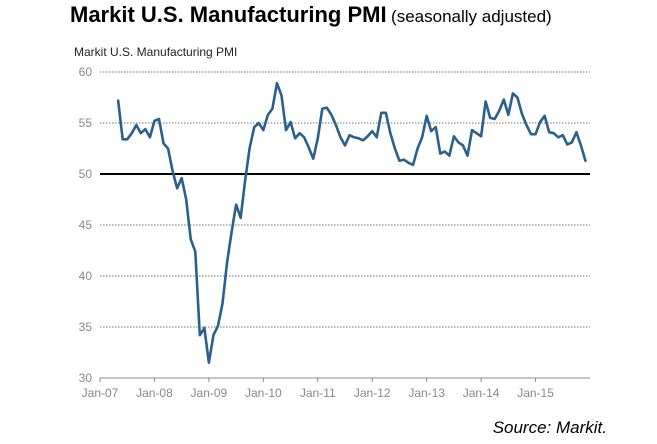 The width and height of the screenshot is (657, 444). I want to click on y-axis-tick-labels: 30 35 40 45 50 55 60, so click(86, 225).